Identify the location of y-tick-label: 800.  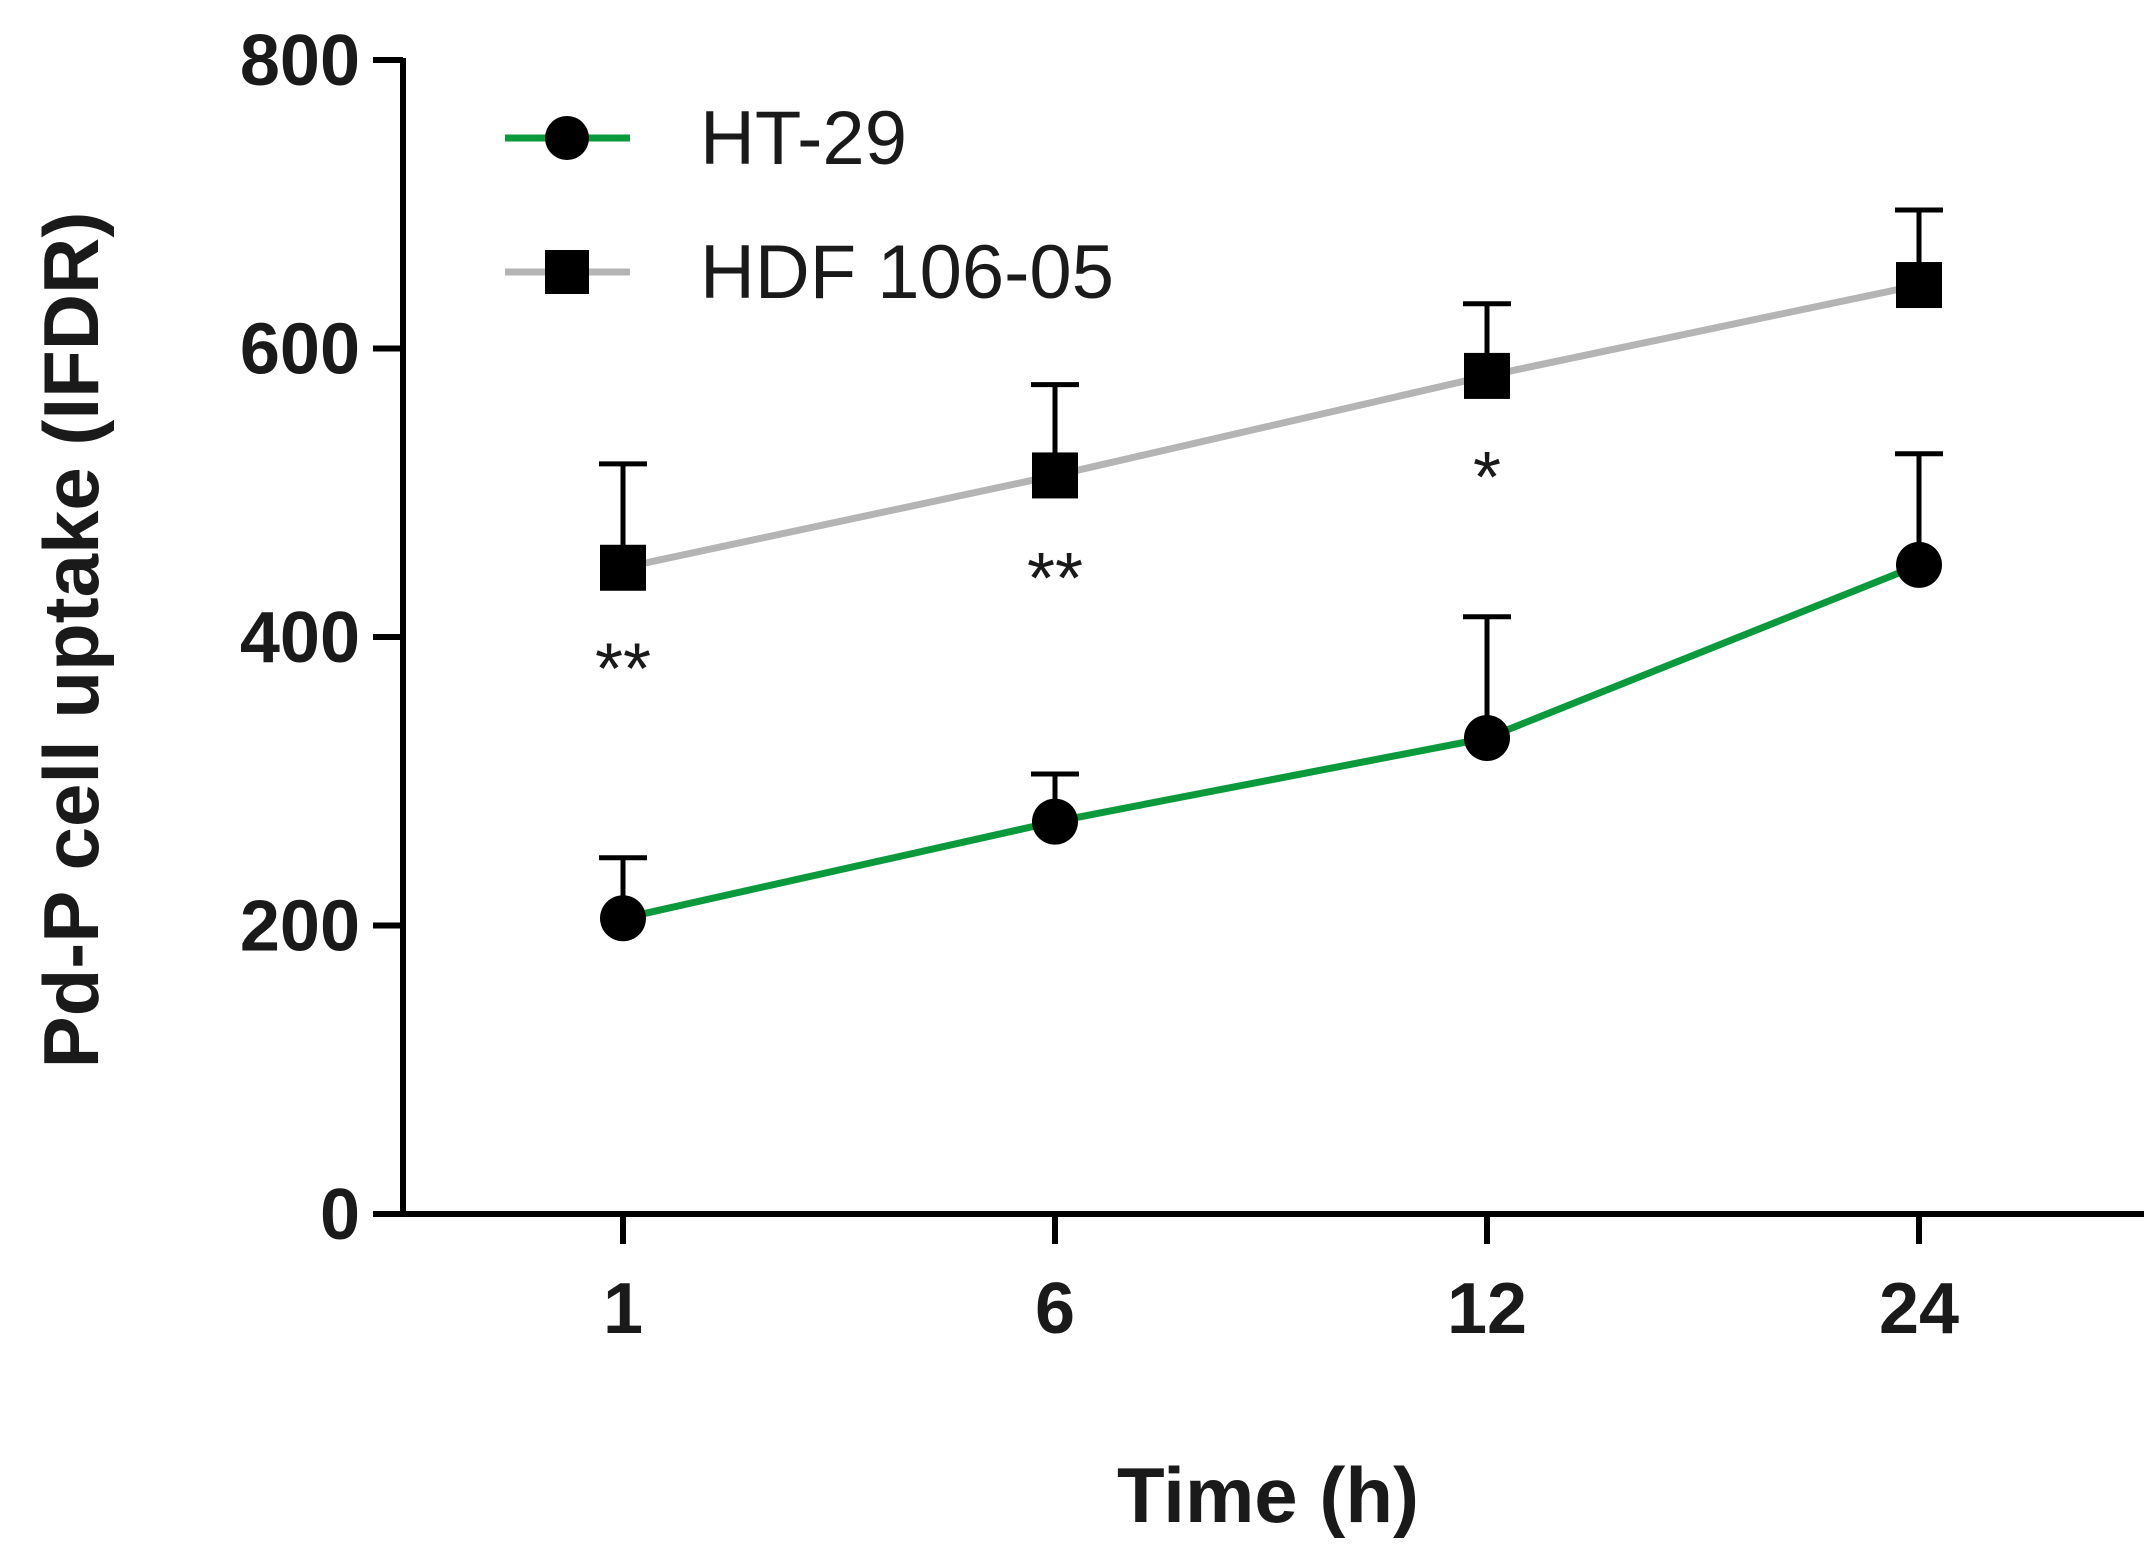
(300, 61).